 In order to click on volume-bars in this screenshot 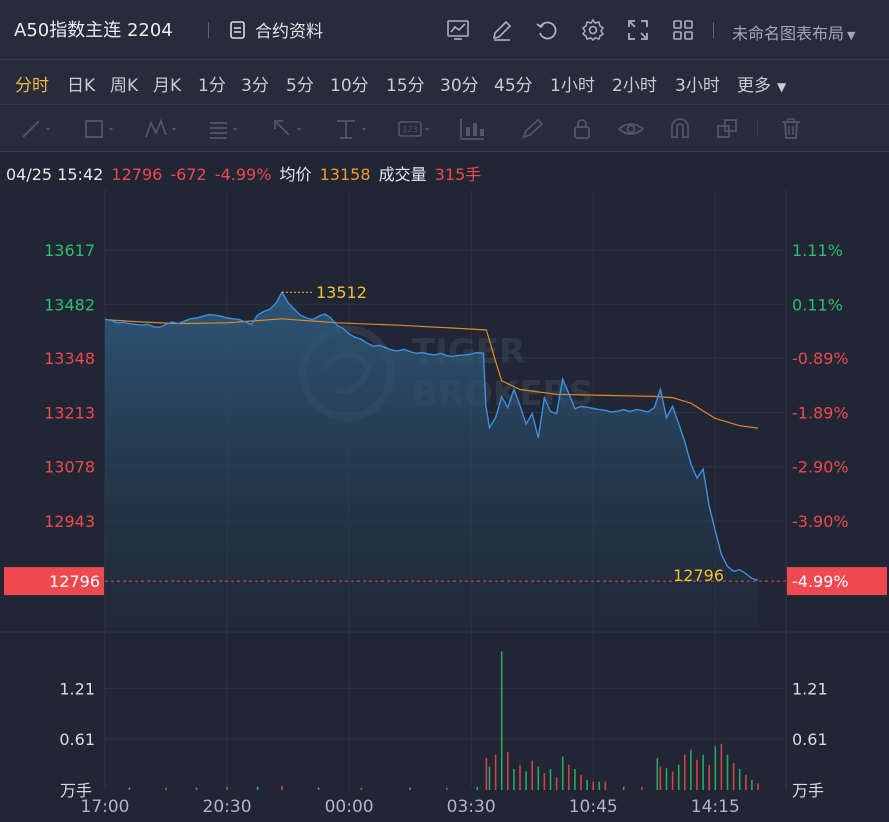, I will do `click(443, 720)`.